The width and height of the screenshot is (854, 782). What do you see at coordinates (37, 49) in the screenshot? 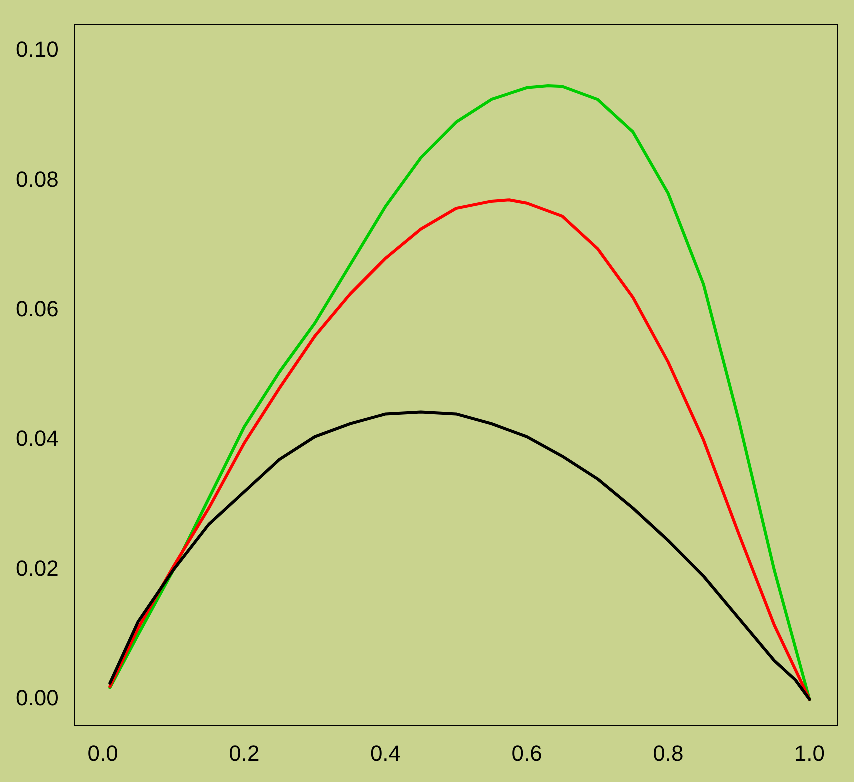
I see `y-tick-label: 0.10` at bounding box center [37, 49].